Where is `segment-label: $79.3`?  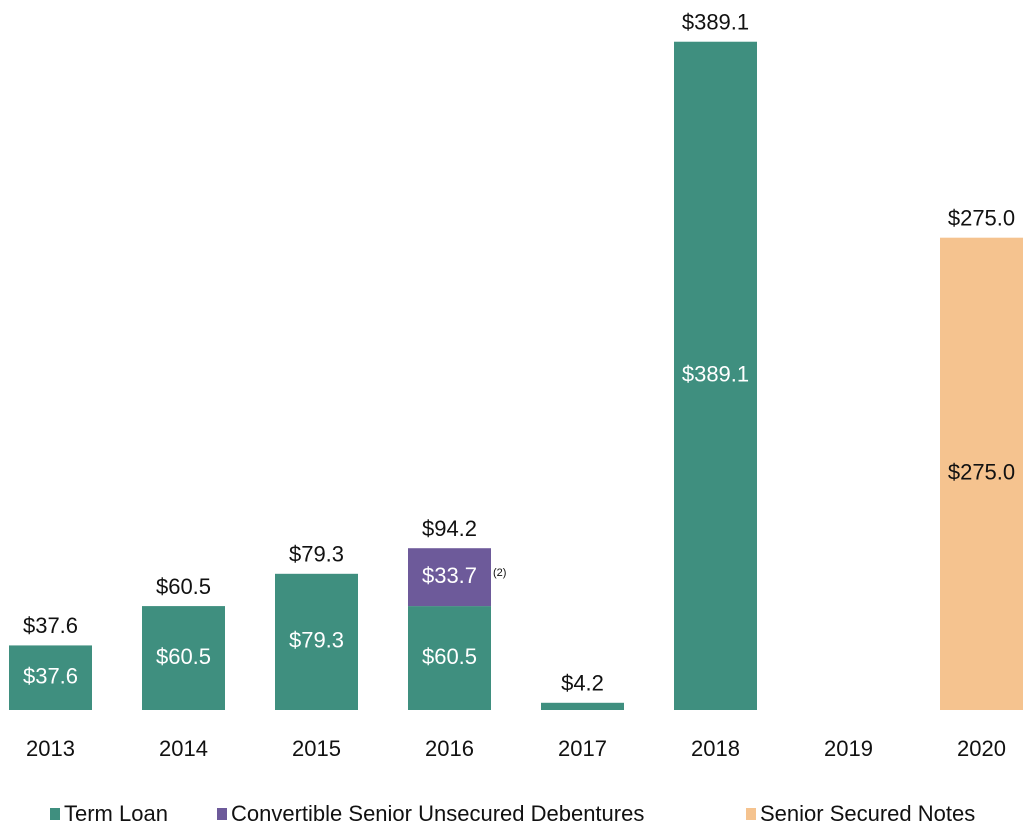 segment-label: $79.3 is located at coordinates (316, 640).